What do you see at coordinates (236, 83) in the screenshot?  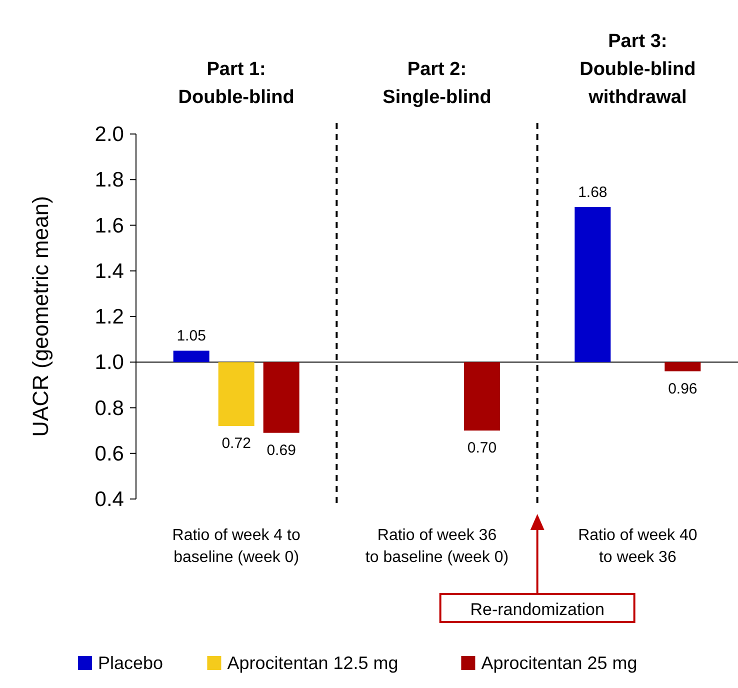 I see `text: Part 1: Double-blind` at bounding box center [236, 83].